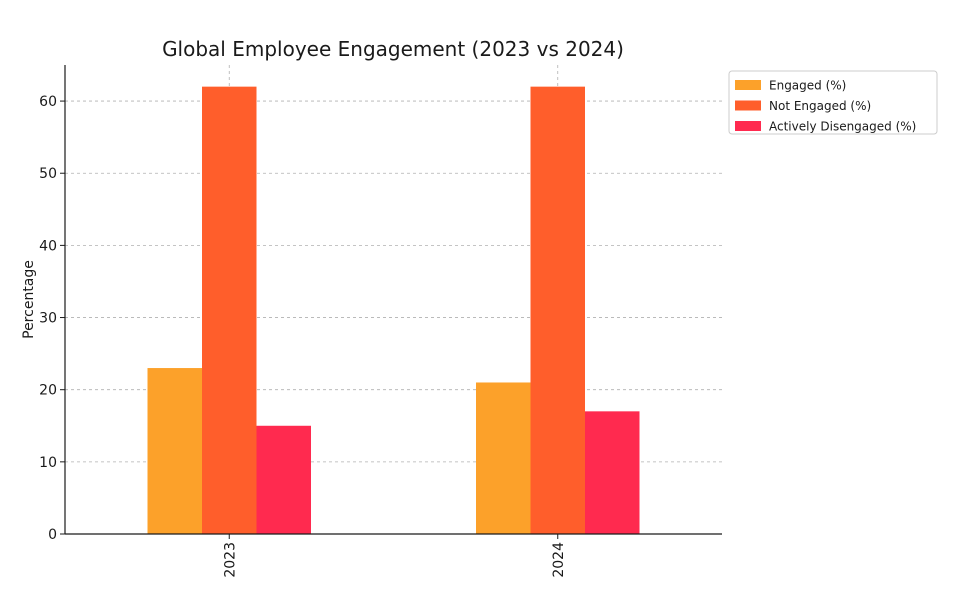 Image resolution: width=953 pixels, height=609 pixels. Describe the element at coordinates (48, 102) in the screenshot. I see `y-tick-label: 60` at that location.